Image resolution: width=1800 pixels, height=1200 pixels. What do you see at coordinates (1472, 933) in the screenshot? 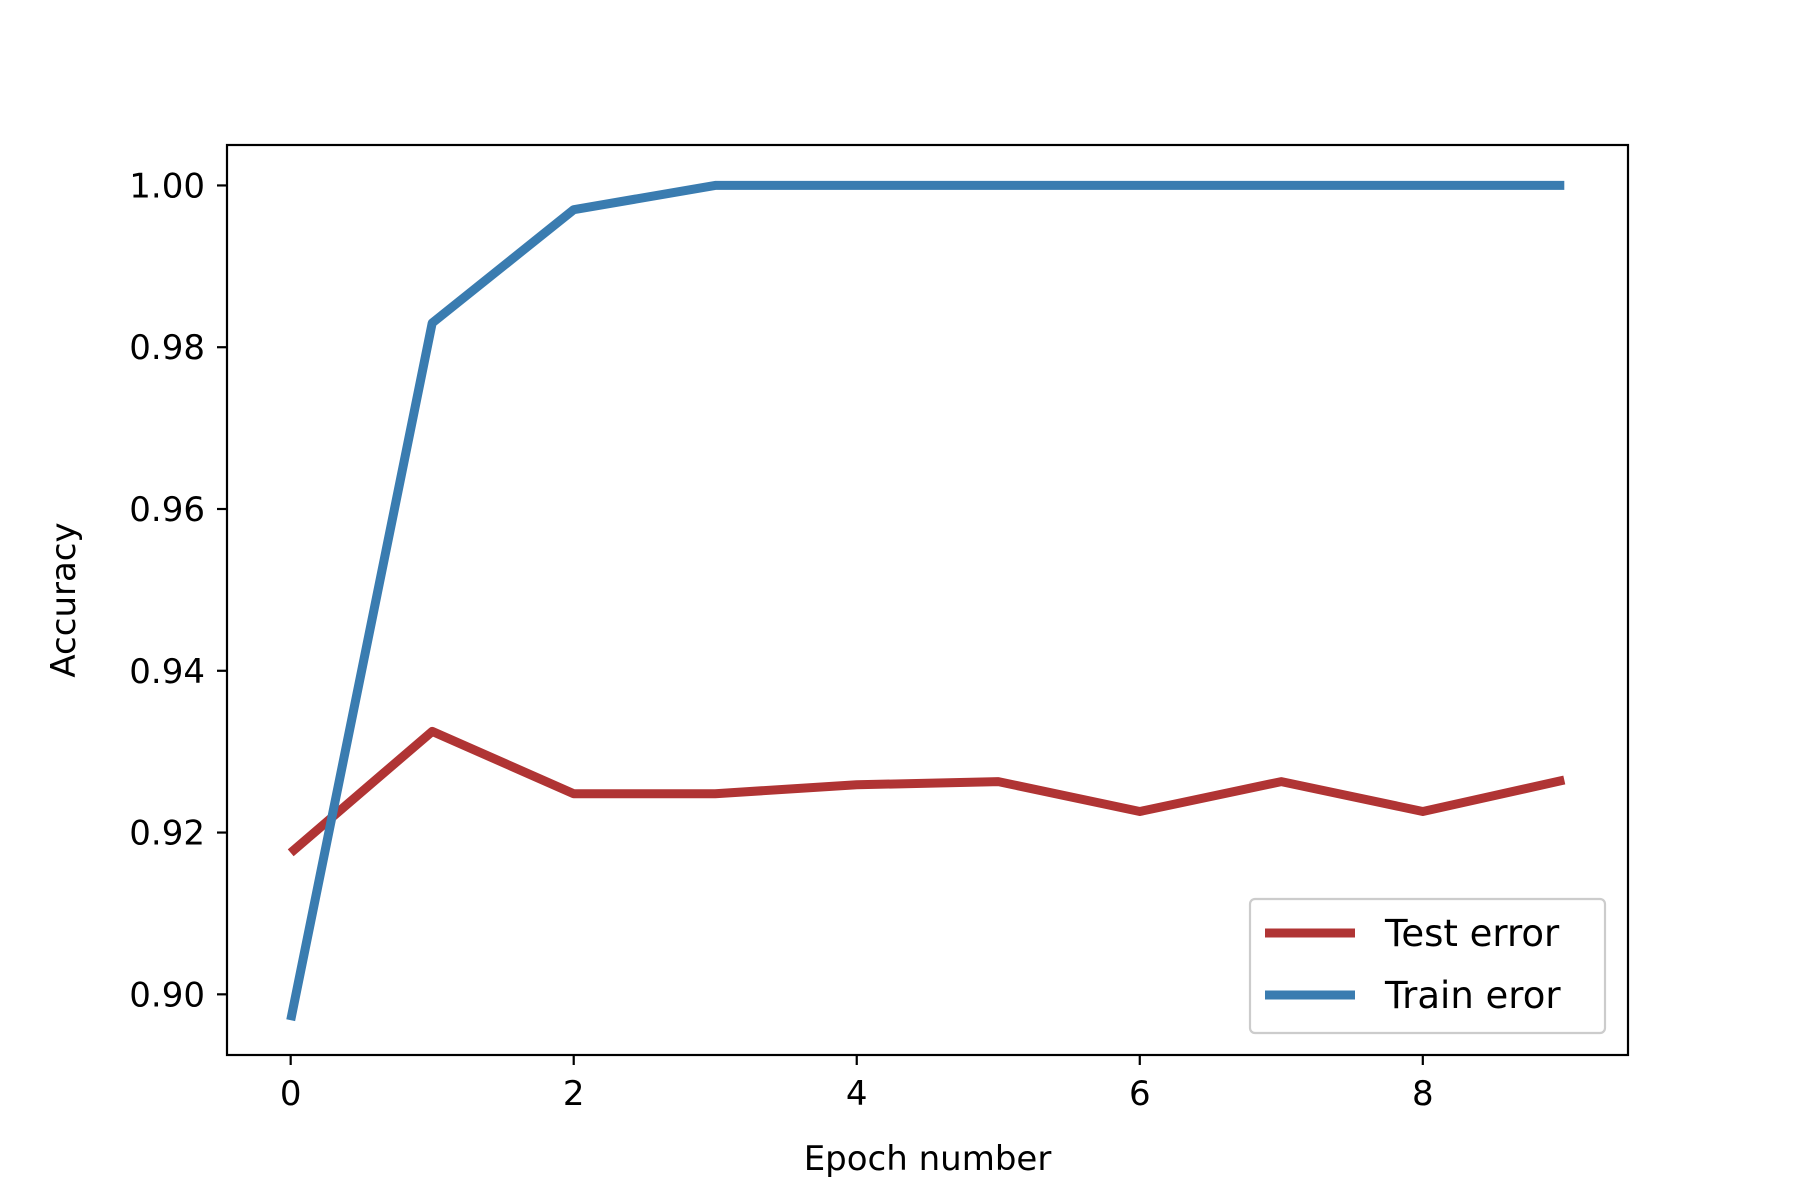
I see `legend-label-test-error: Test error` at bounding box center [1472, 933].